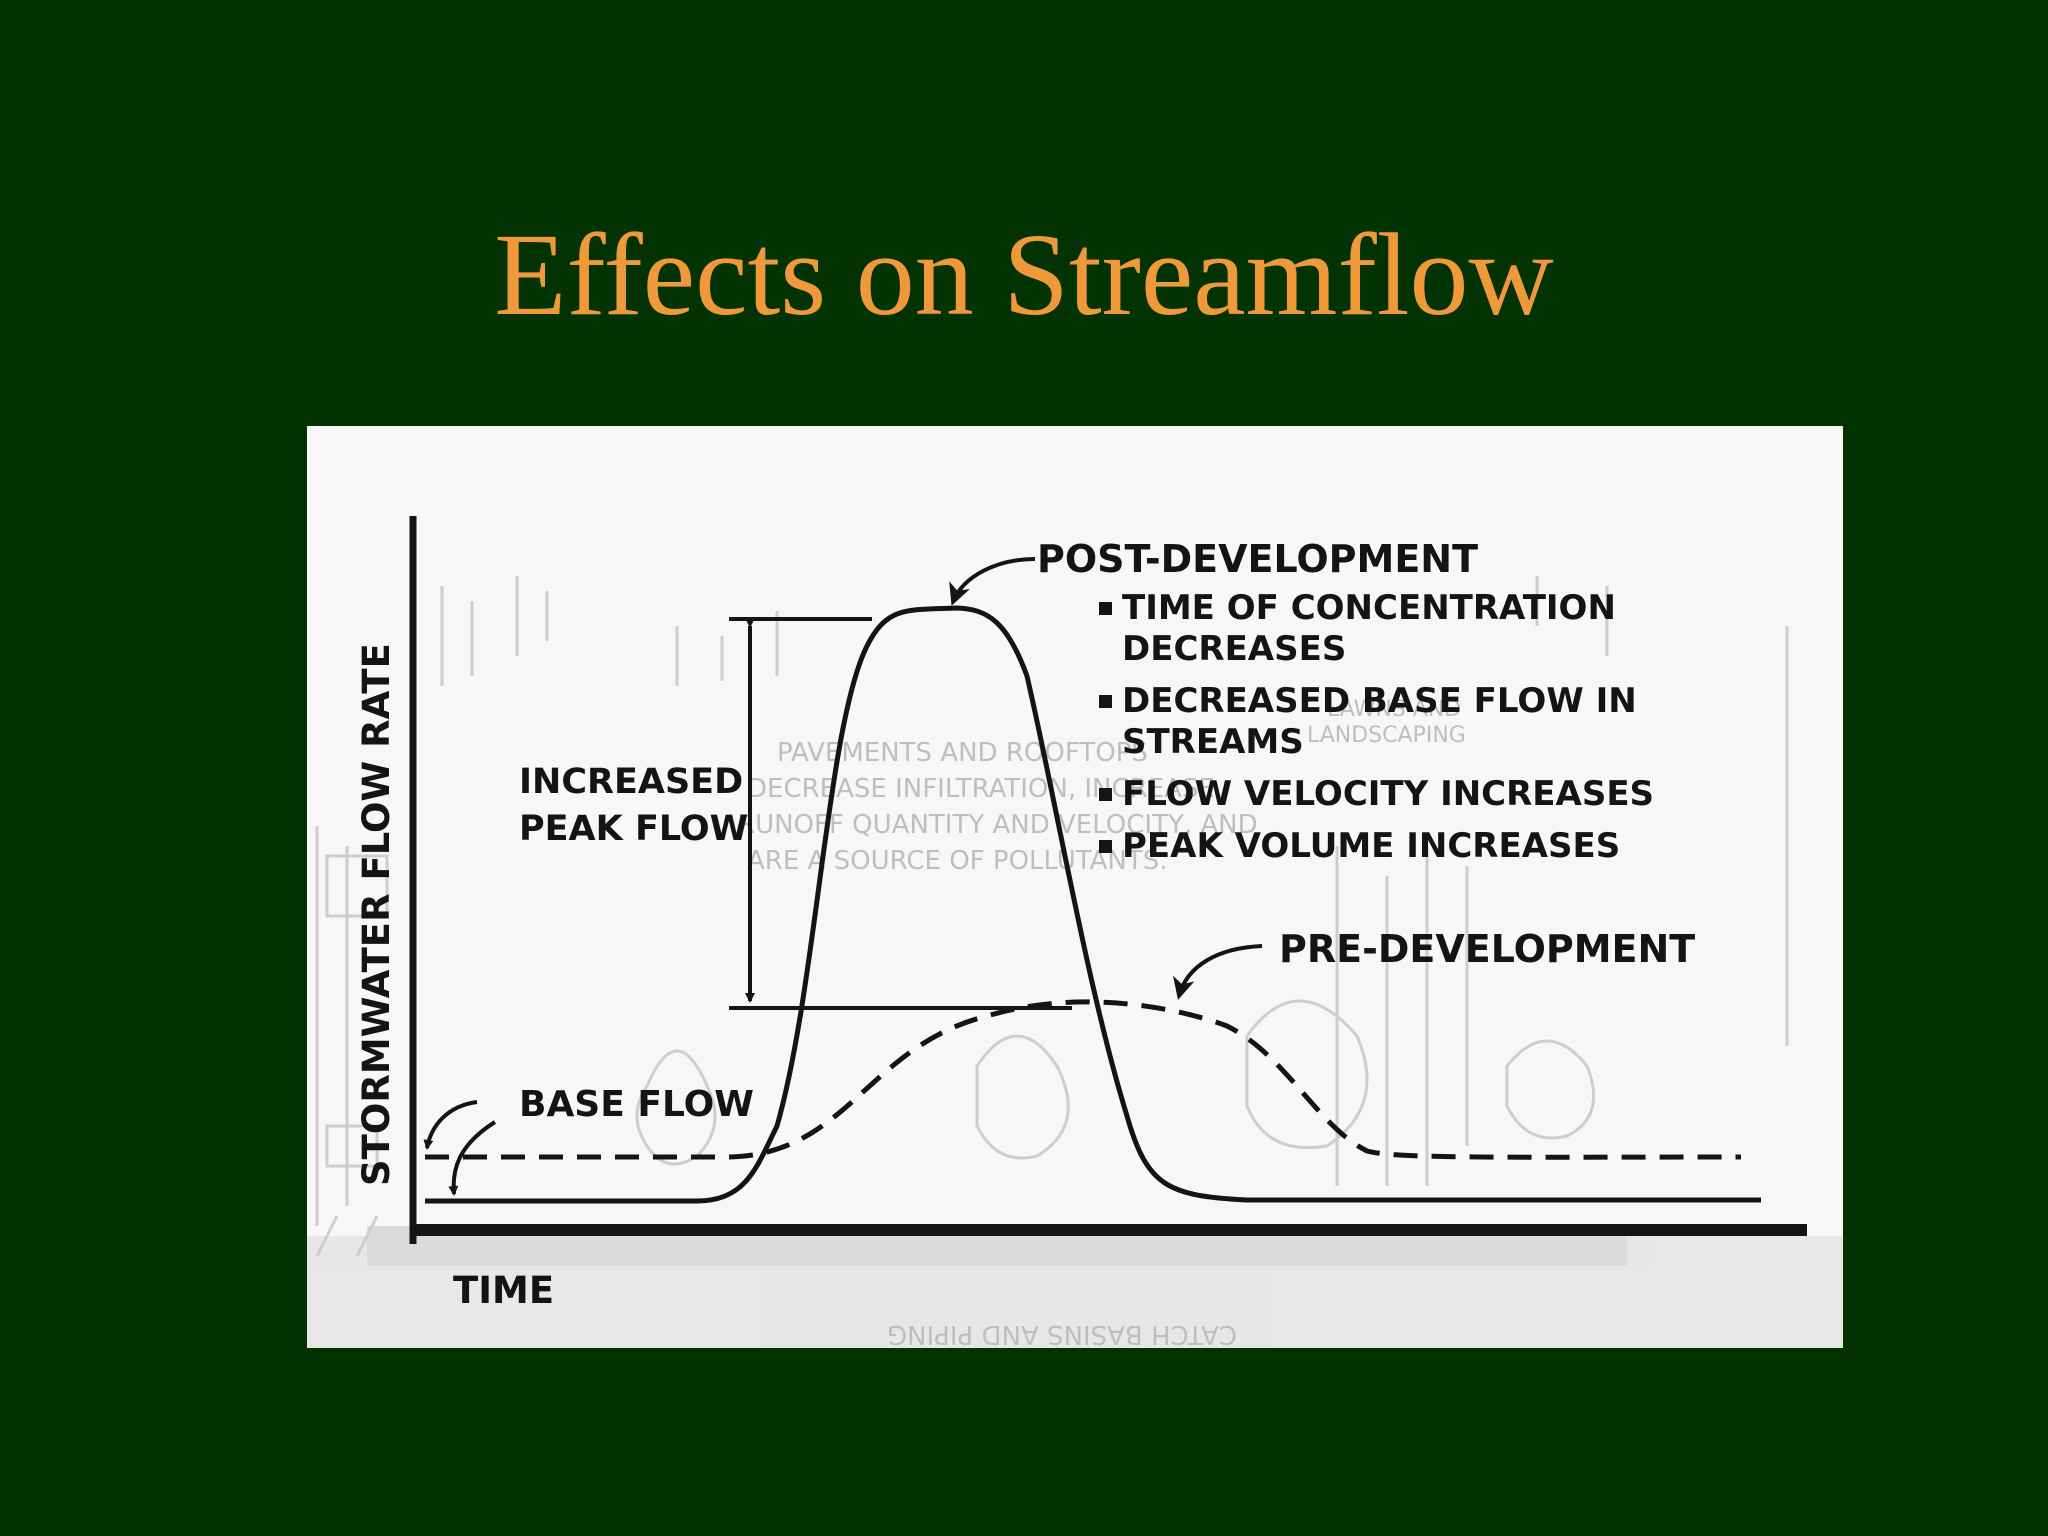  What do you see at coordinates (633, 829) in the screenshot?
I see `increased-peak-flow-label-line2: PEAK FLOW` at bounding box center [633, 829].